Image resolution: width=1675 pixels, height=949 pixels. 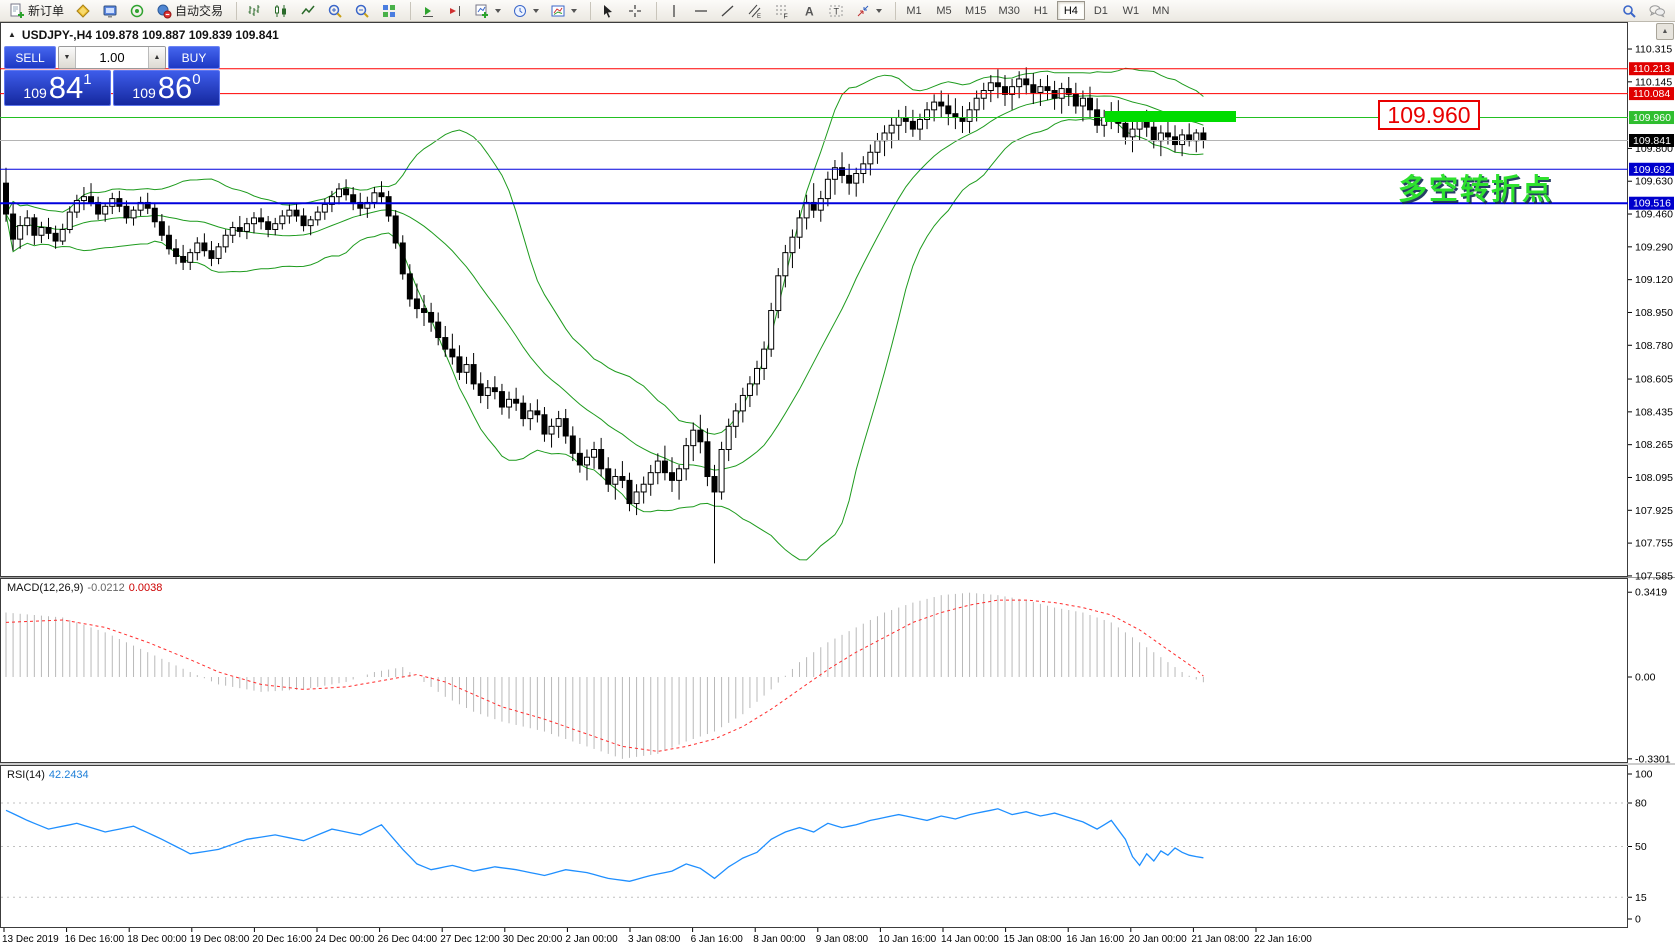 I want to click on candlestick-icon, so click(x=281, y=10).